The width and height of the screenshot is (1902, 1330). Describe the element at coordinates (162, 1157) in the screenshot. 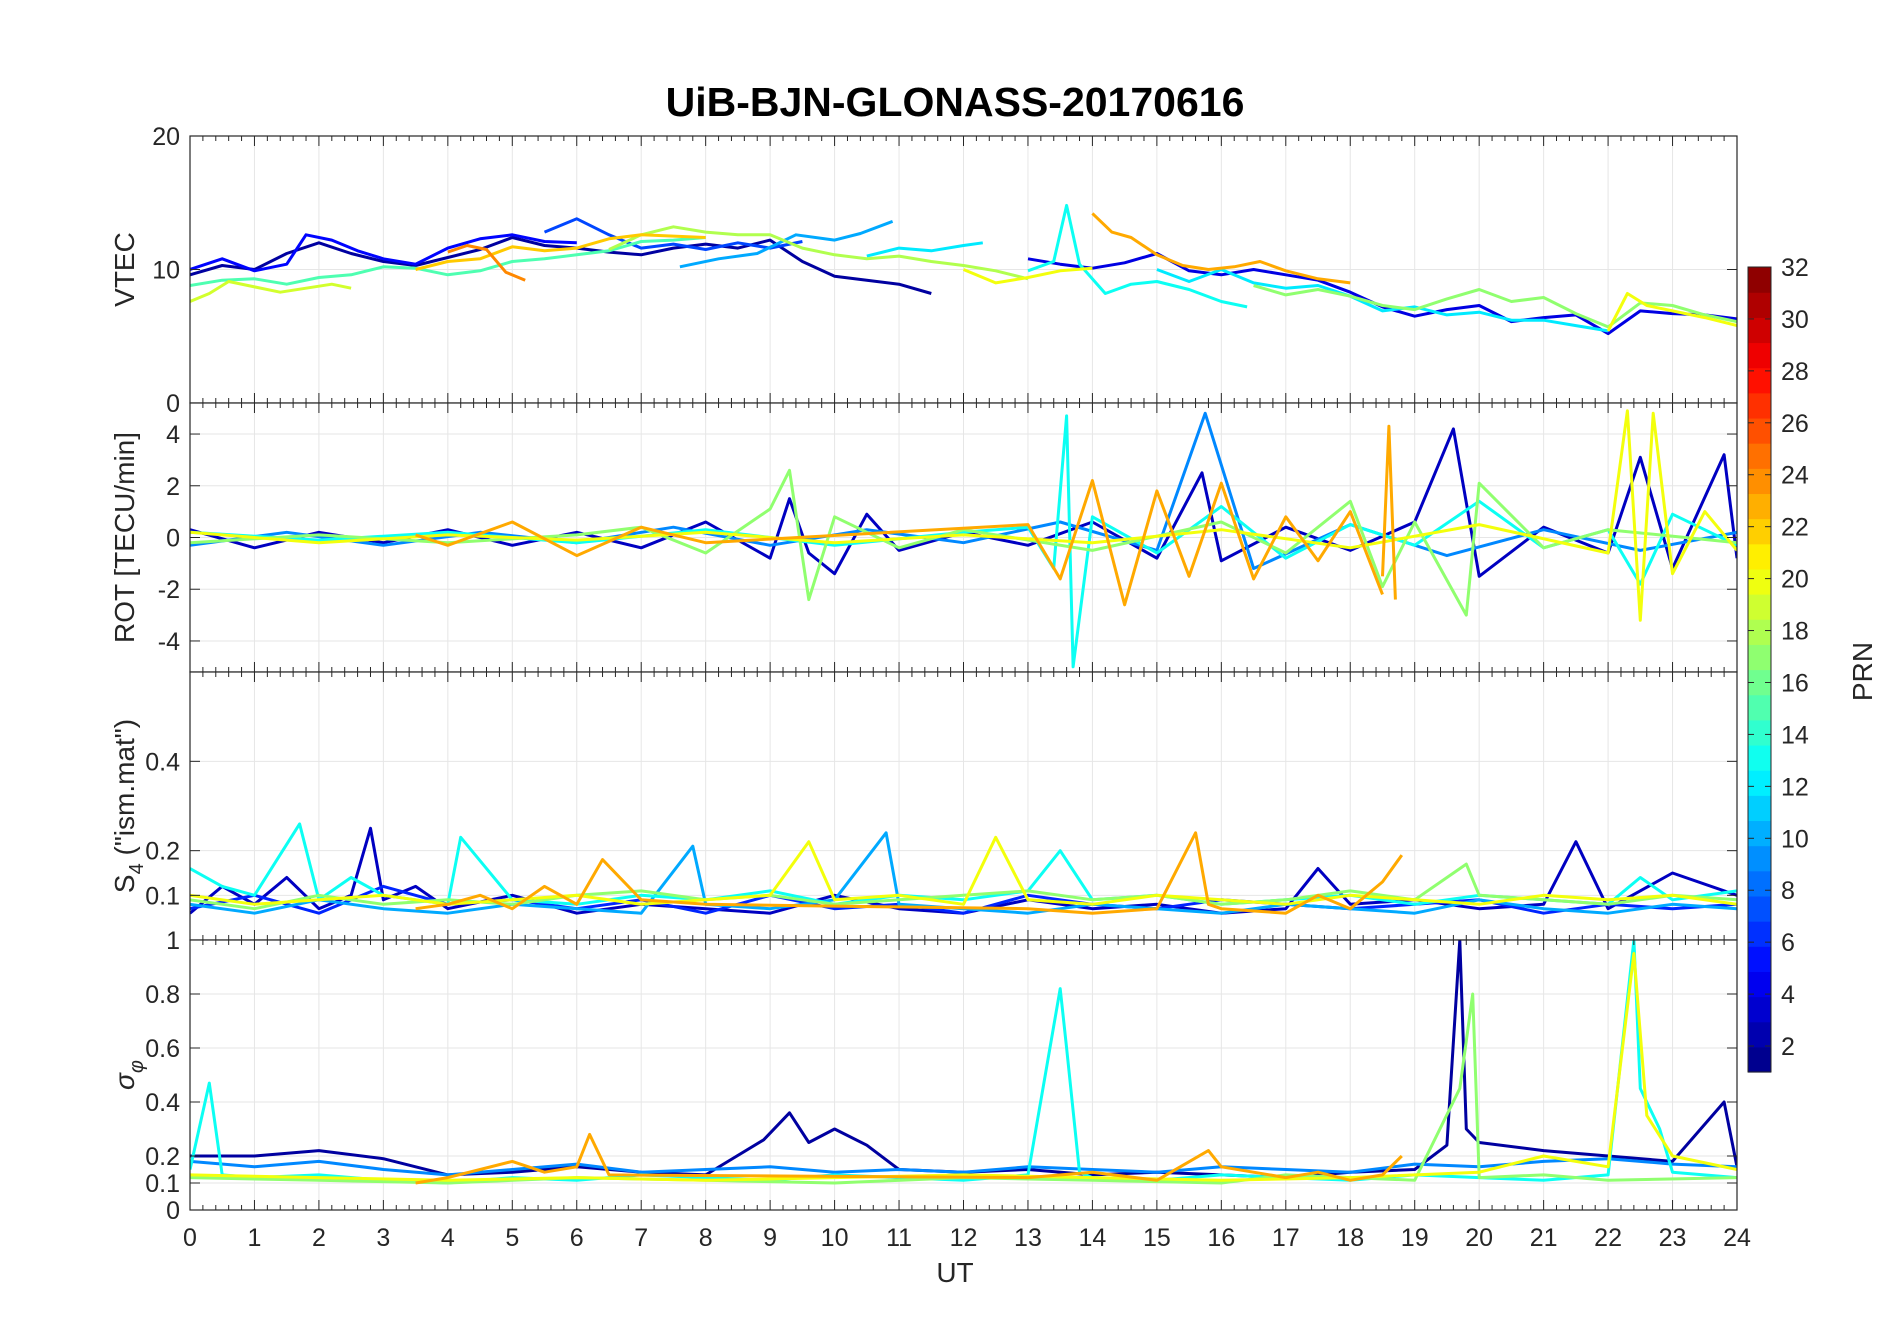

I see `y-tick-label: 0.2` at that location.